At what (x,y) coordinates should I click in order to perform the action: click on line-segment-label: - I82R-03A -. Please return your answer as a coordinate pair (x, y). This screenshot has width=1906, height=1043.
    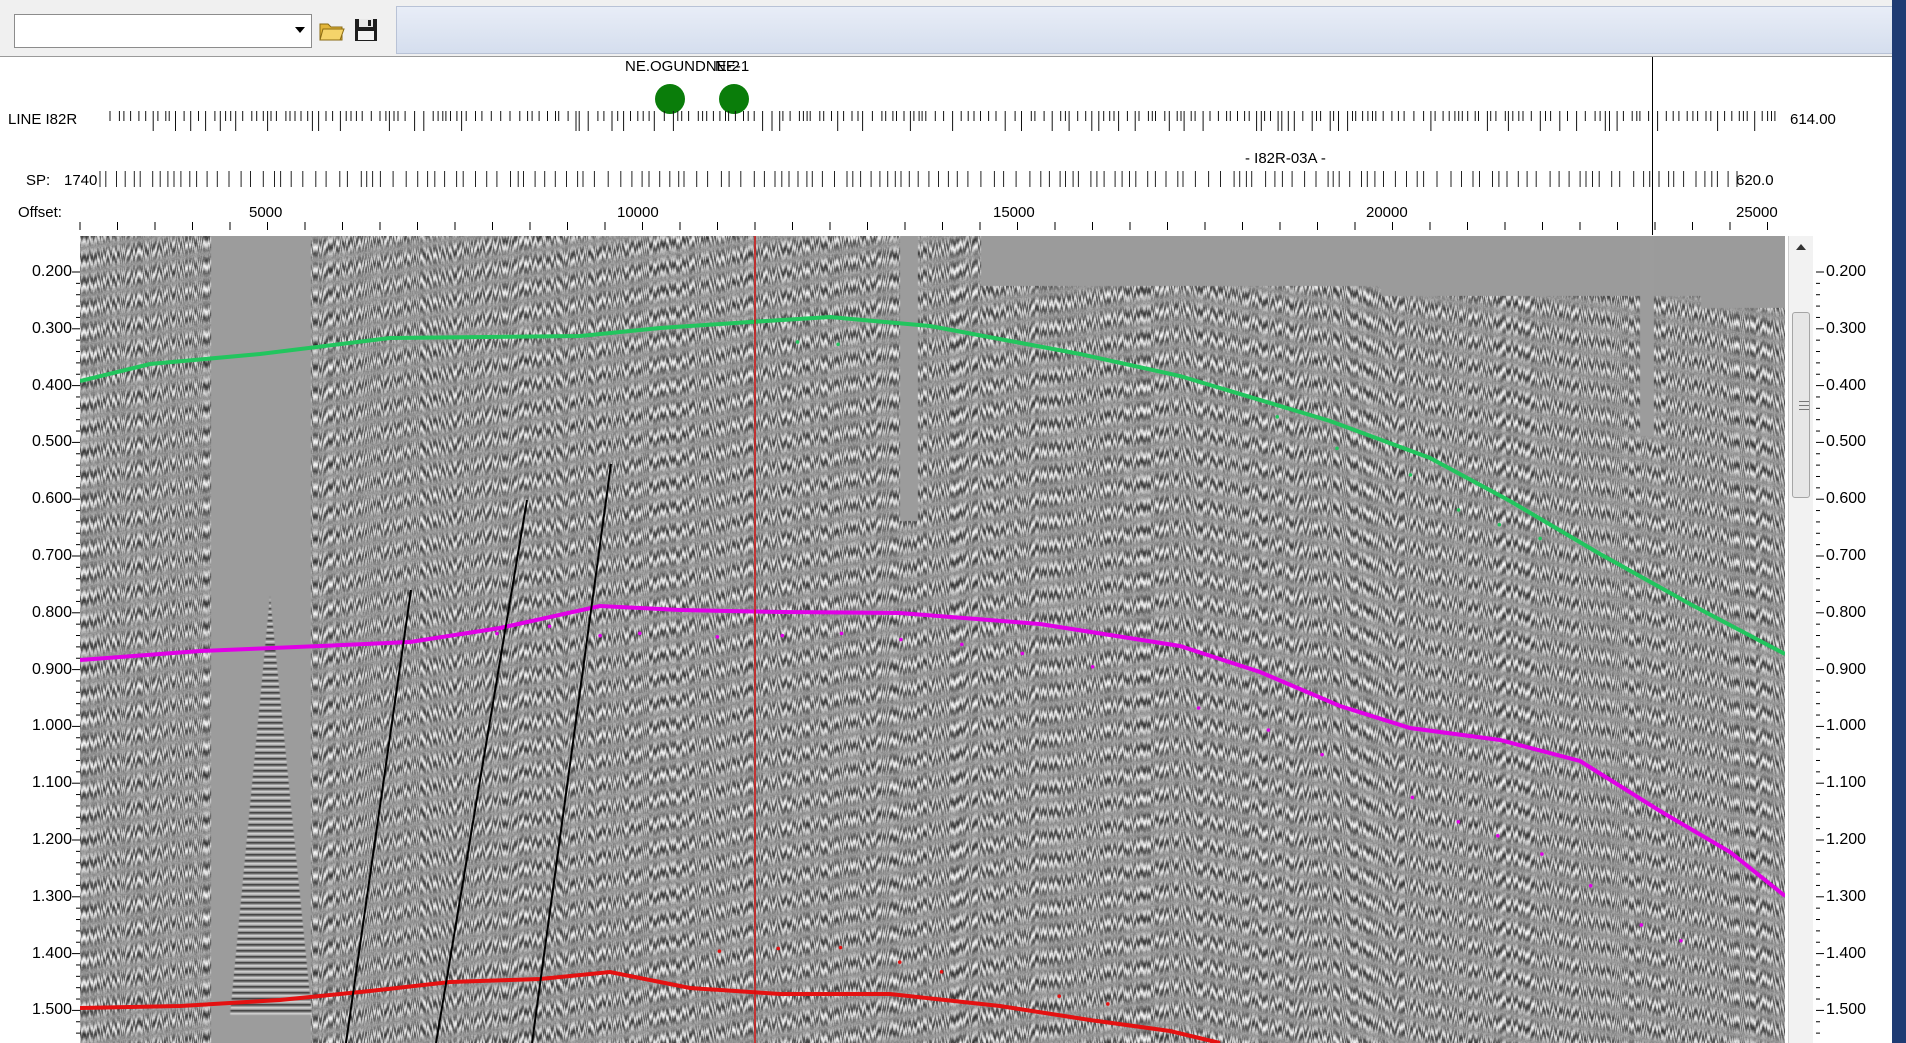
    Looking at the image, I should click on (1285, 158).